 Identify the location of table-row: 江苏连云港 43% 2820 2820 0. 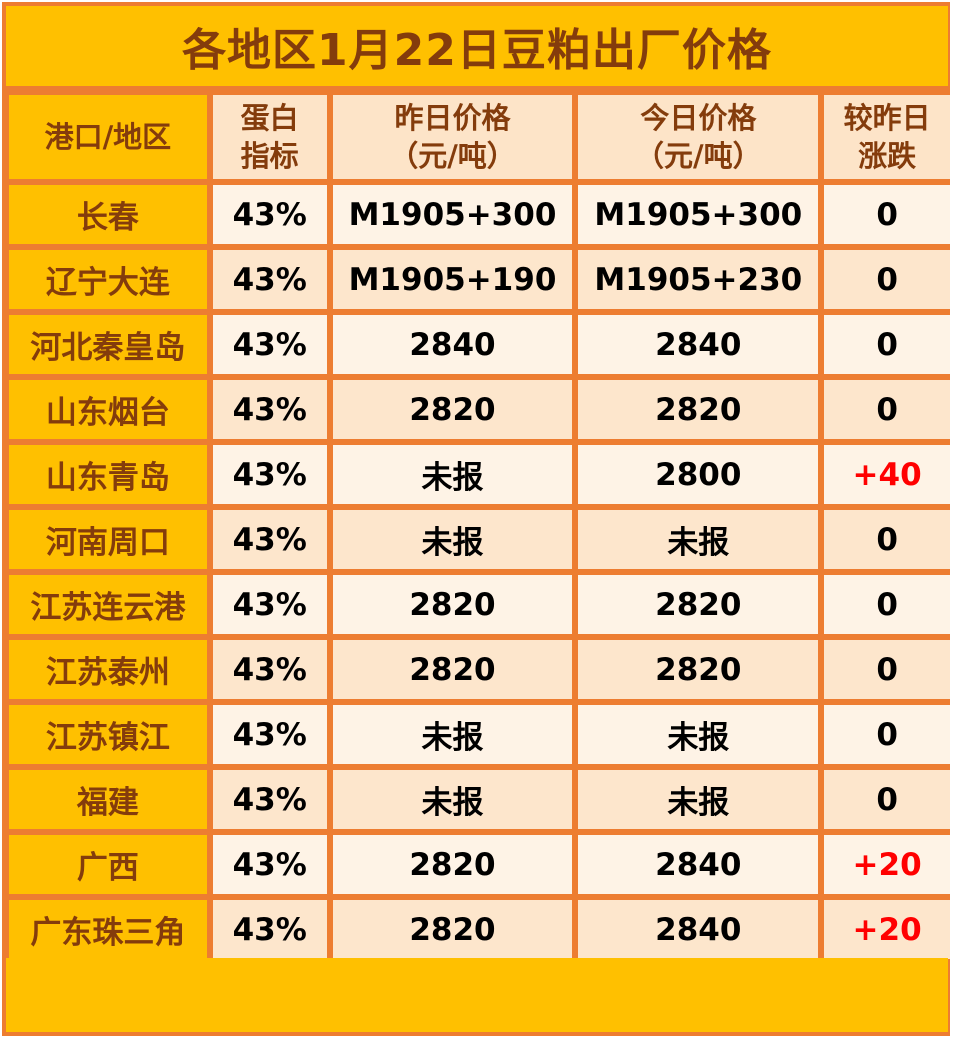
(479, 604).